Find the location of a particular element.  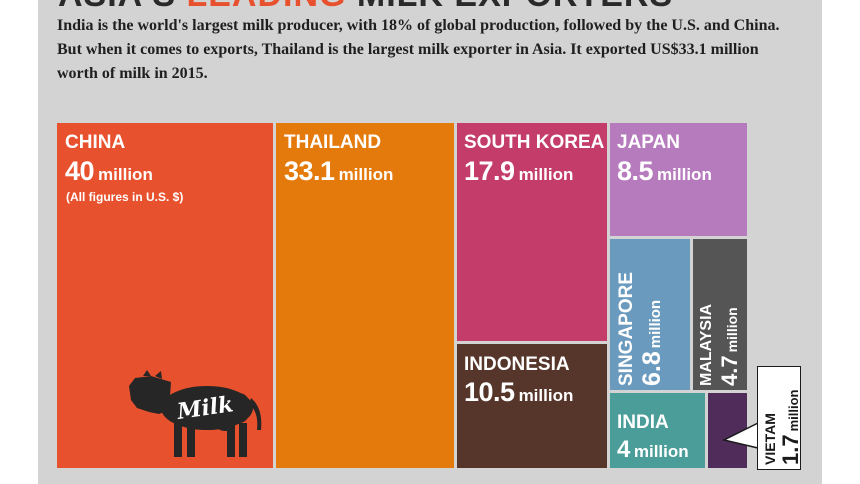

treemap-cell-vietnam is located at coordinates (727, 430).